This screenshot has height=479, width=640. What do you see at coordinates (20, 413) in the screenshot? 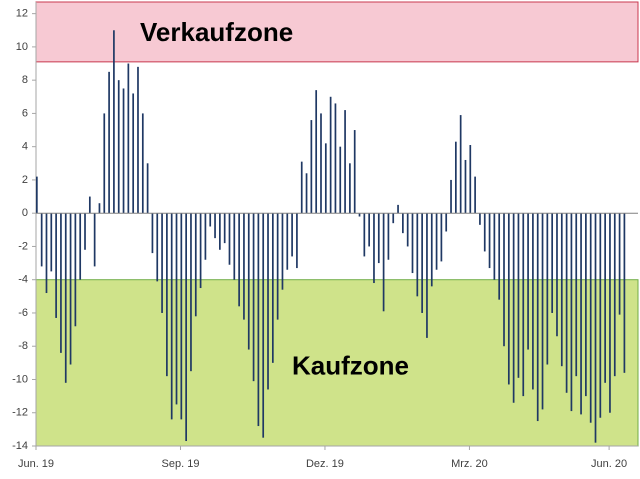
I see `y-tick-label: -12` at bounding box center [20, 413].